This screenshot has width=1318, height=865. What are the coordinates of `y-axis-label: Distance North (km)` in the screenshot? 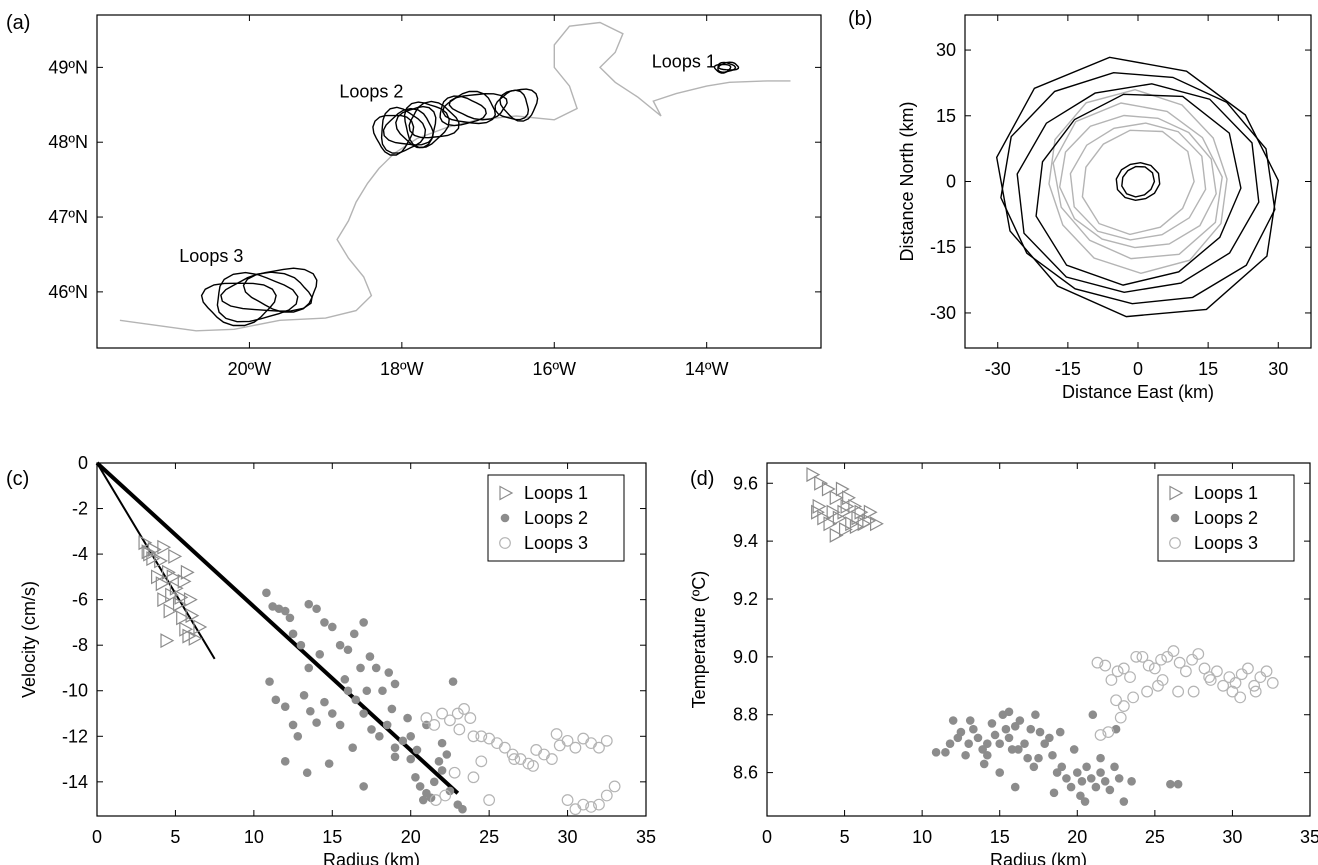 It's located at (907, 181).